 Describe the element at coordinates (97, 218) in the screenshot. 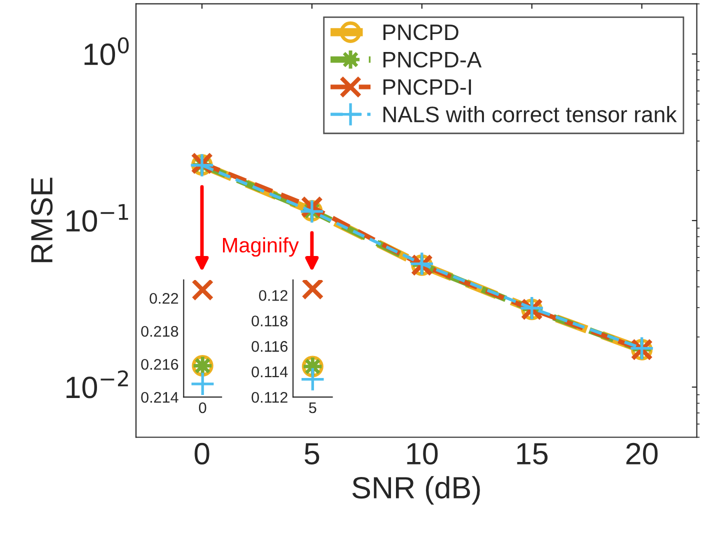

I see `y-tick-label: 10$^{−1}$` at that location.